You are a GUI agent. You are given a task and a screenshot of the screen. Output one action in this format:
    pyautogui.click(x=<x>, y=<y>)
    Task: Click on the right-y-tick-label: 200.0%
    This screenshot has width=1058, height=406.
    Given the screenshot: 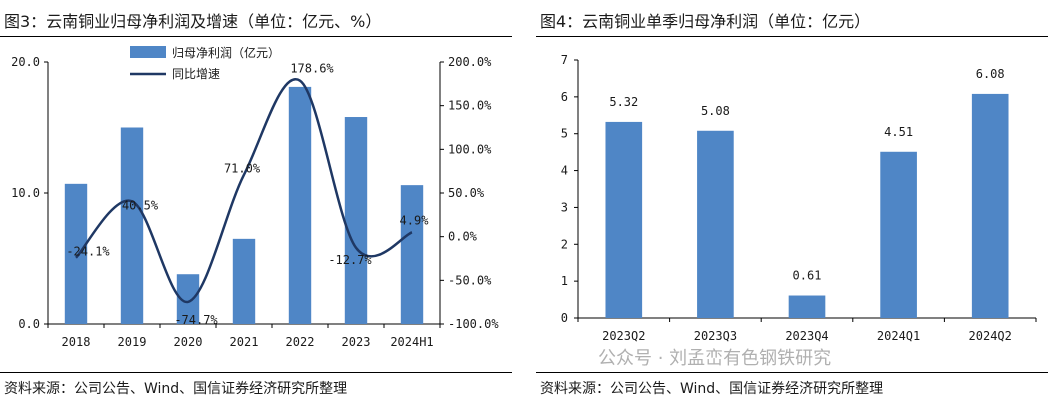 What is the action you would take?
    pyautogui.click(x=470, y=62)
    